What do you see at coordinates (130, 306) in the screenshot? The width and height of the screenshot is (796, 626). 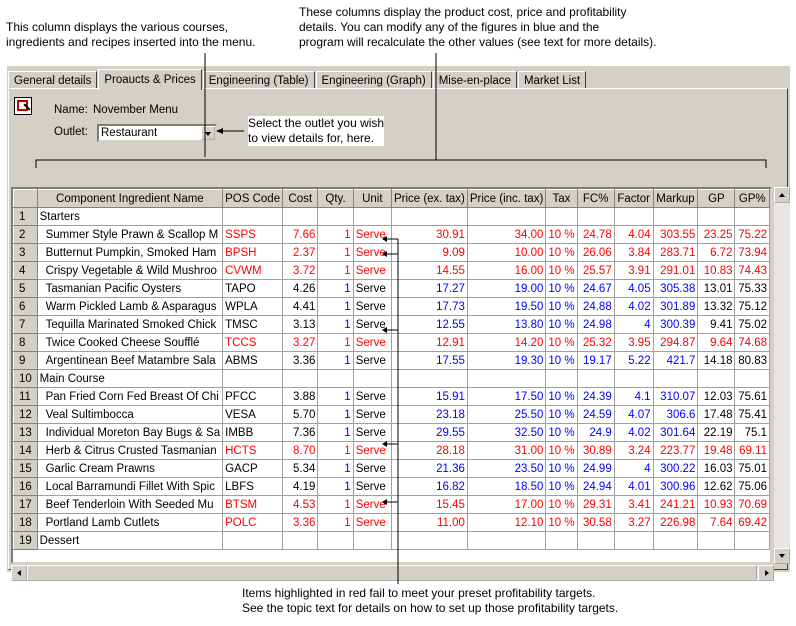 I see `ingredient-name-cell: Warm Pickled Lamb & Asparagus` at bounding box center [130, 306].